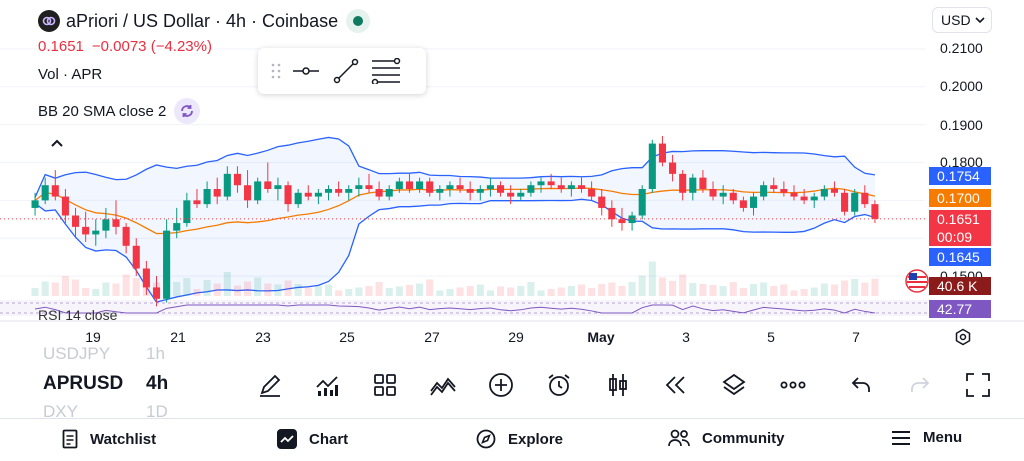 Image resolution: width=1024 pixels, height=461 pixels. I want to click on chart-settings-button, so click(963, 337).